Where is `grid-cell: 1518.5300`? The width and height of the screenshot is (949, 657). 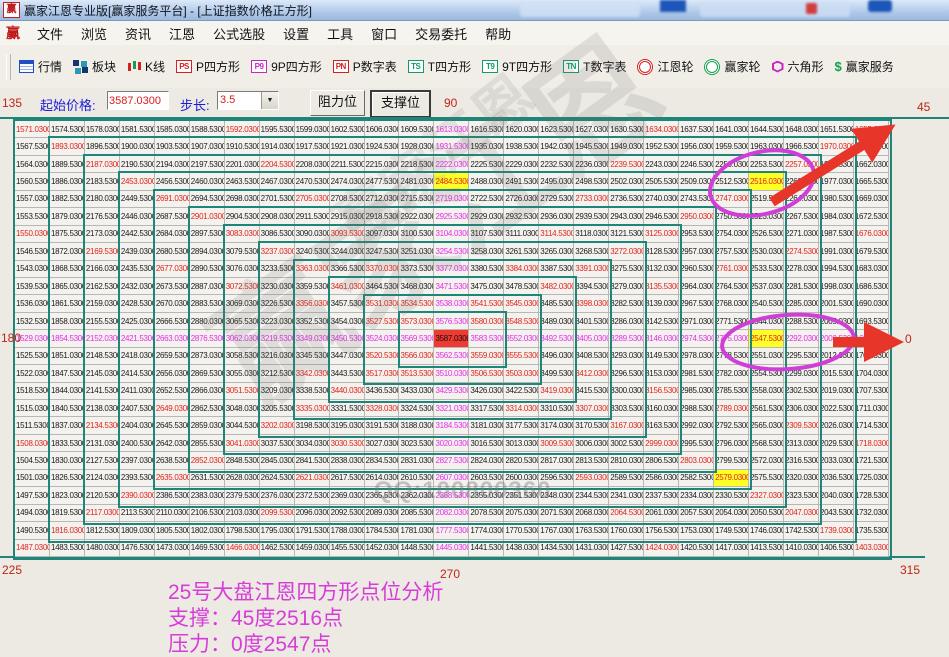
grid-cell: 1518.5300 is located at coordinates (32, 391).